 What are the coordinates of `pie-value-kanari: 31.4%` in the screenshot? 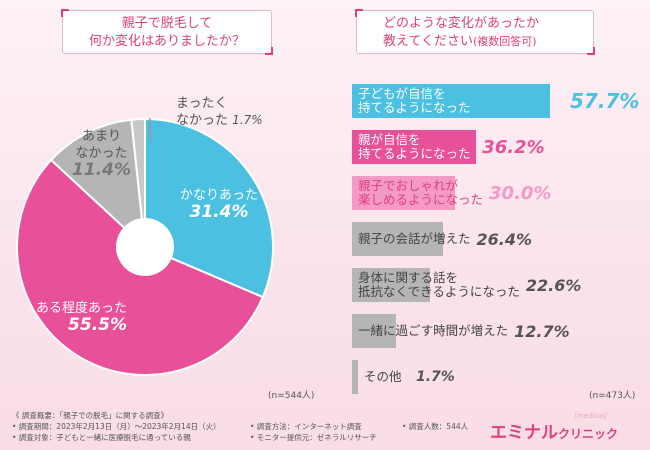 It's located at (219, 212).